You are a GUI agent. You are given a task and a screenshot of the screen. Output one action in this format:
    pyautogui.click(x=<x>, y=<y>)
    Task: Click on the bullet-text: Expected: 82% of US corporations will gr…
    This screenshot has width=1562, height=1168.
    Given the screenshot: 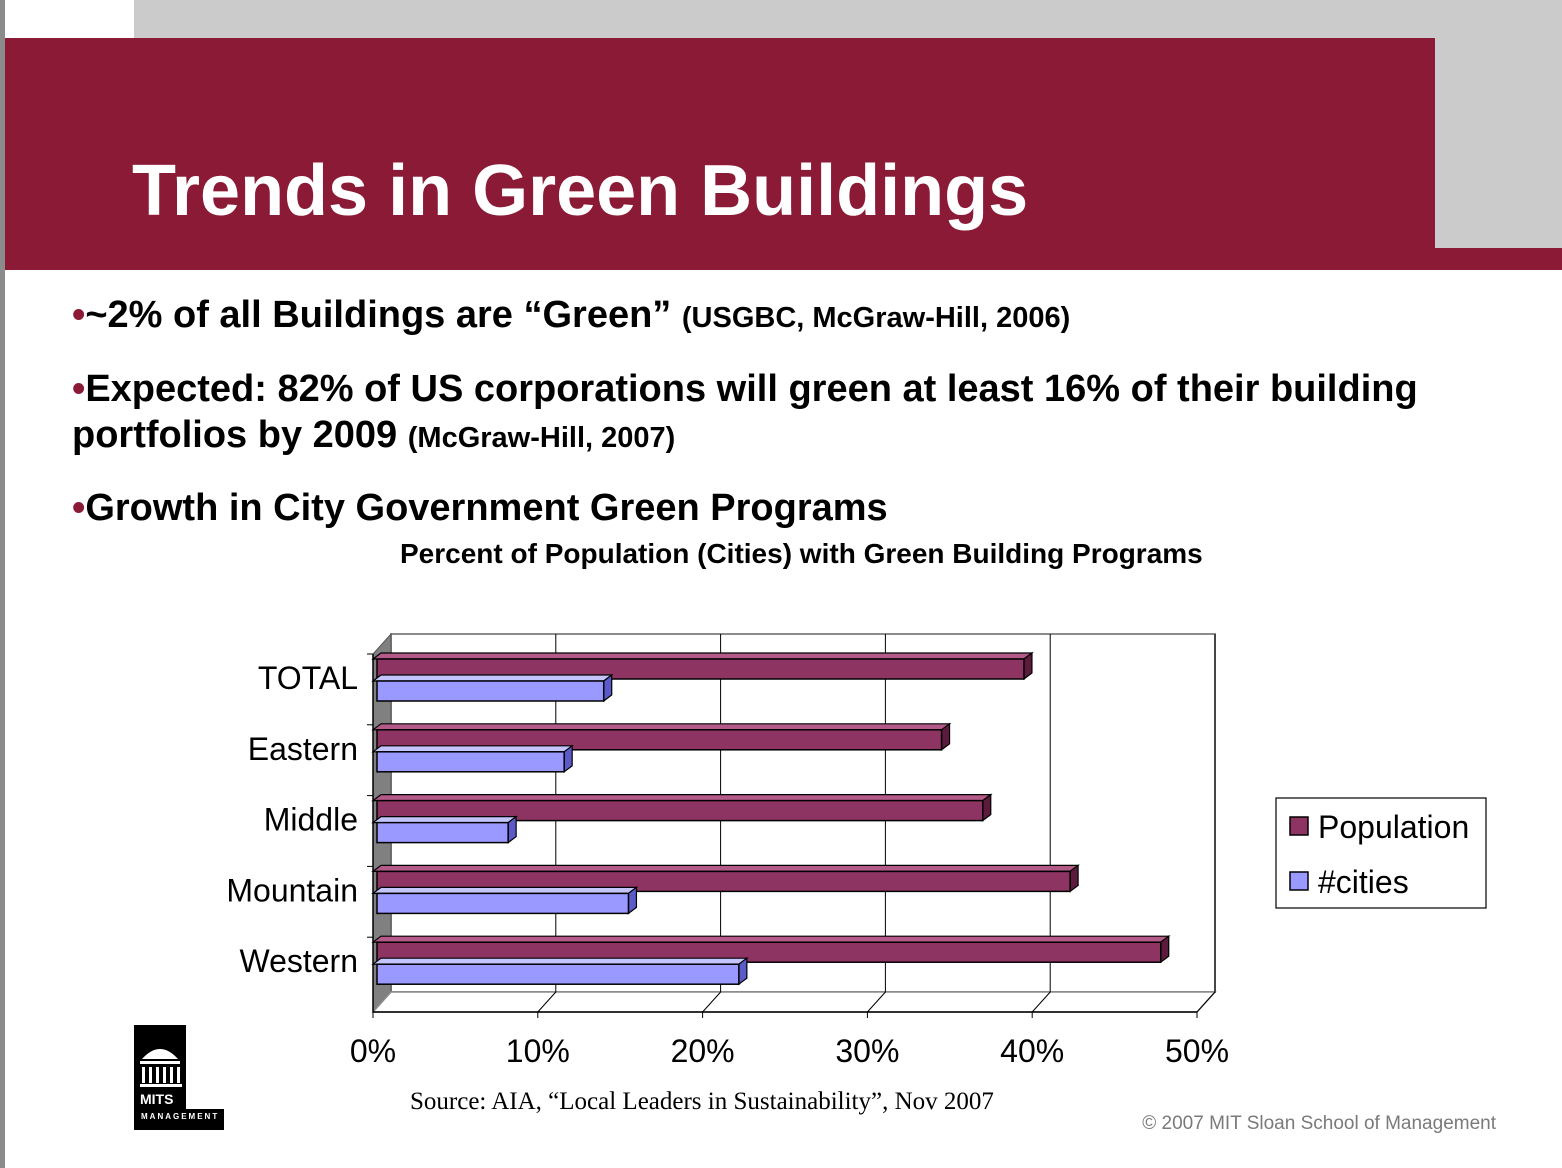 What is the action you would take?
    pyautogui.click(x=745, y=412)
    